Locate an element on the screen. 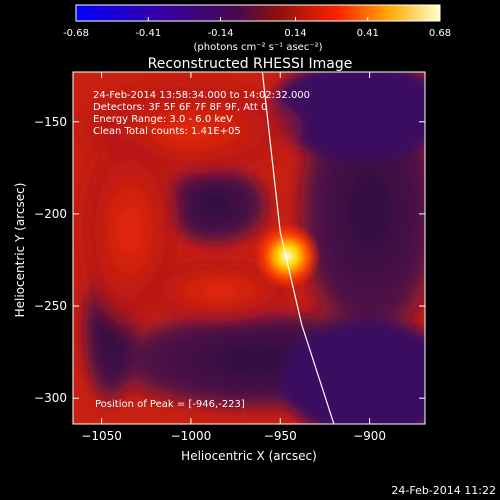 Image resolution: width=500 pixels, height=500 pixels. y-axis-label: Heliocentric Y (arcsec) is located at coordinates (20, 250).